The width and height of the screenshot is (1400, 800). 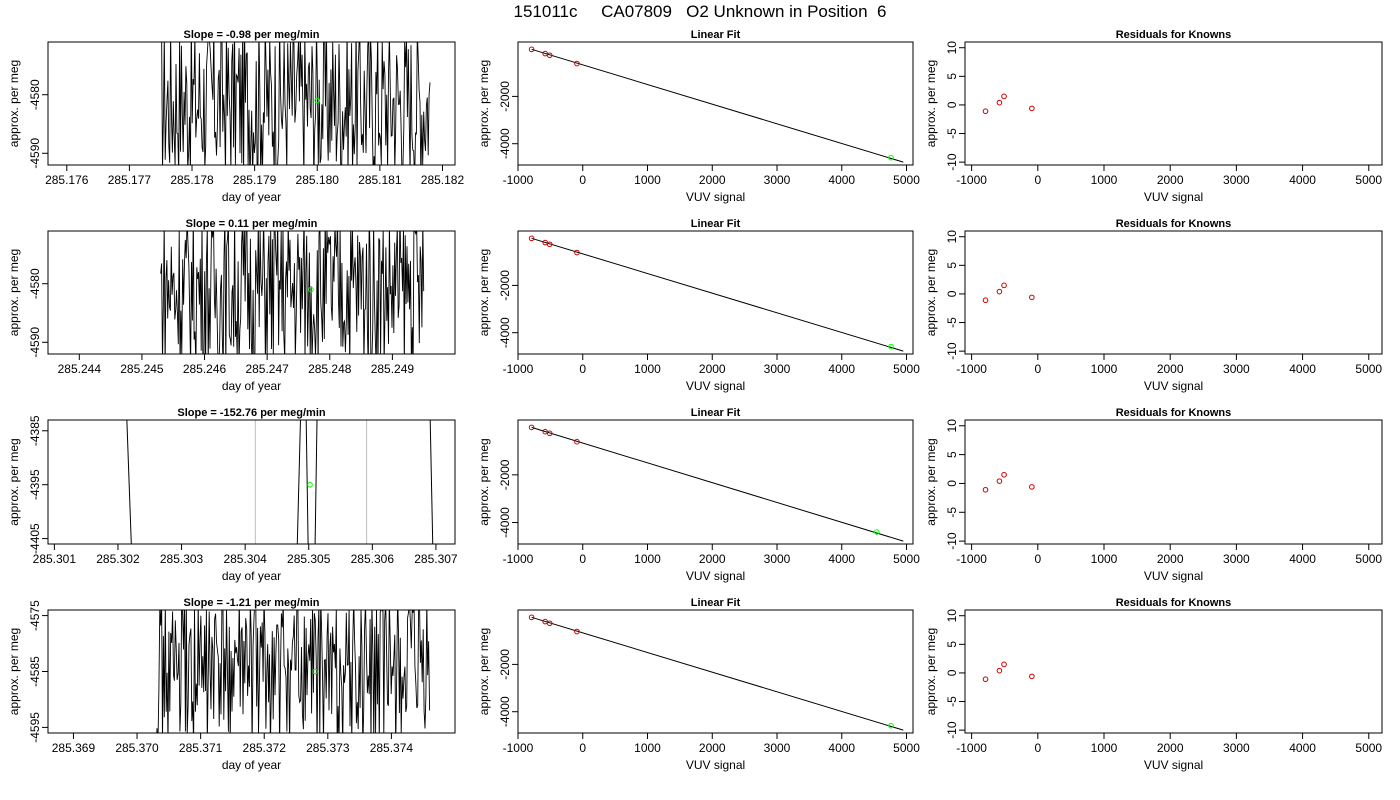 I want to click on y-tick-label: -4585, so click(x=35, y=671).